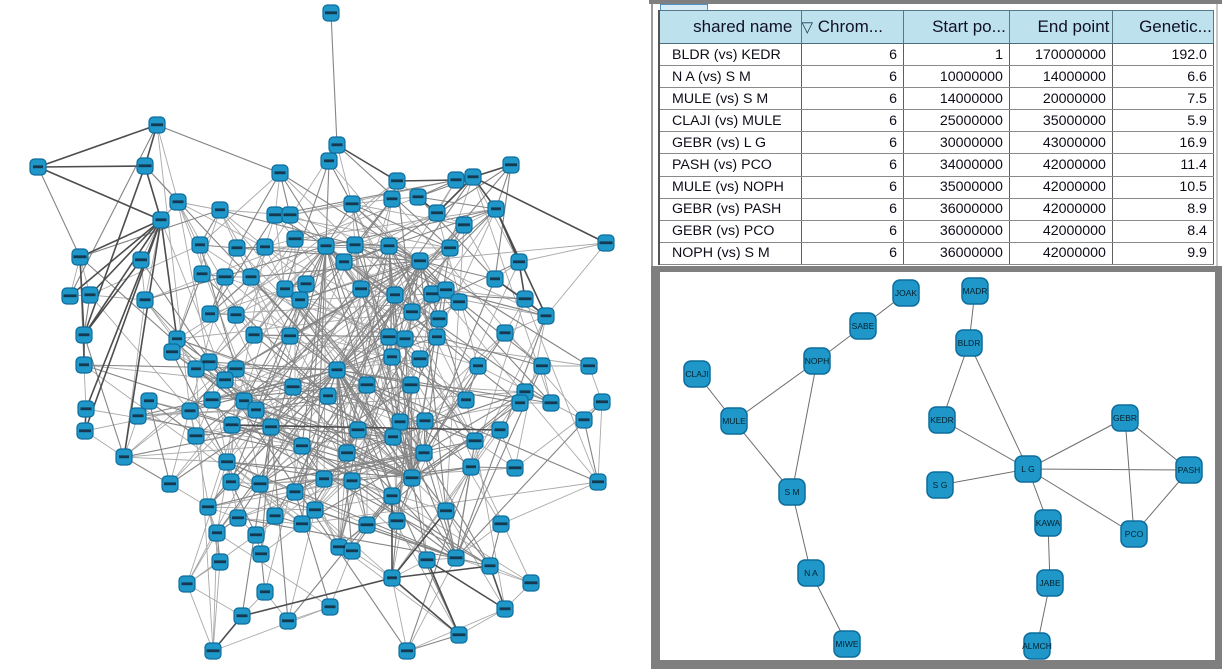 This screenshot has width=1222, height=669. What do you see at coordinates (940, 485) in the screenshot?
I see `svg-text: S G` at bounding box center [940, 485].